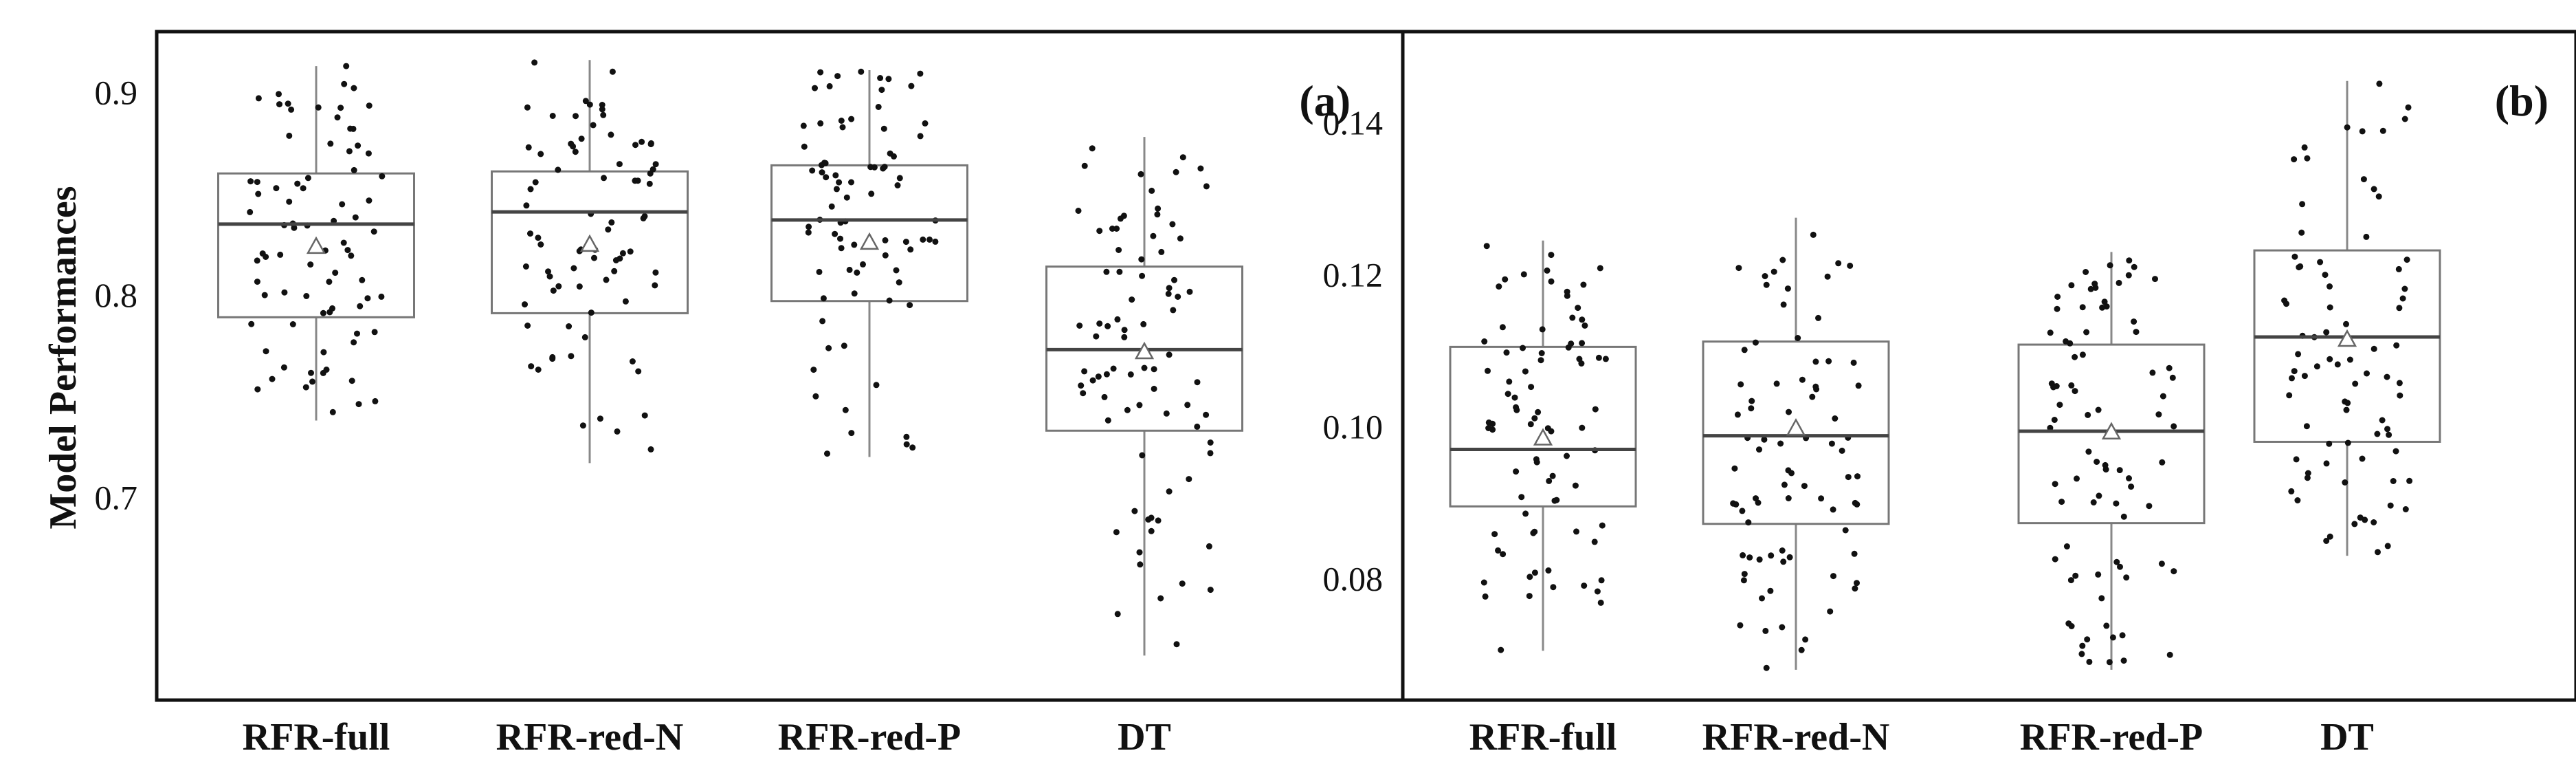 The image size is (2576, 773). What do you see at coordinates (1796, 444) in the screenshot?
I see `box-group-rfr-red-n` at bounding box center [1796, 444].